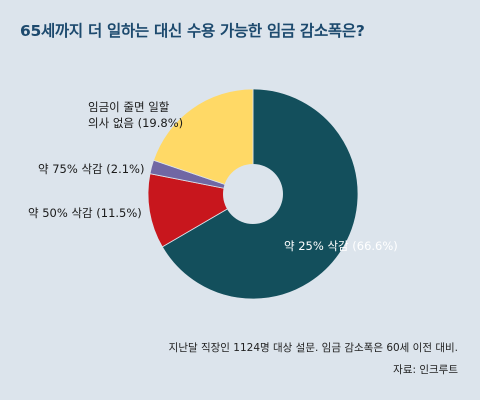  What do you see at coordinates (85, 213) in the screenshot?
I see `slice-label-2: 약 50% 삭감 (11.5%)` at bounding box center [85, 213].